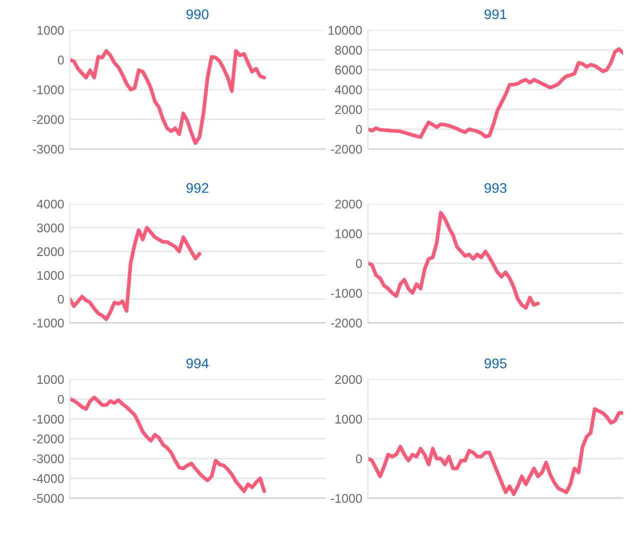 The height and width of the screenshot is (538, 641). I want to click on y-tick-label: 8000, so click(348, 50).